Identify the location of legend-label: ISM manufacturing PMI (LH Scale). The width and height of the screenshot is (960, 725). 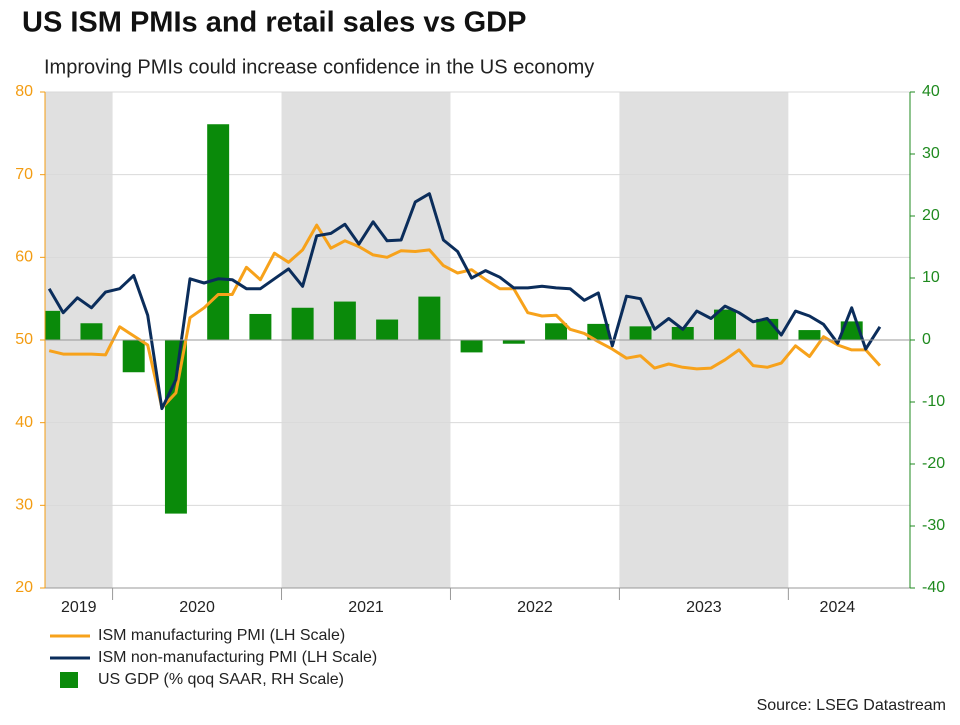
(221, 635).